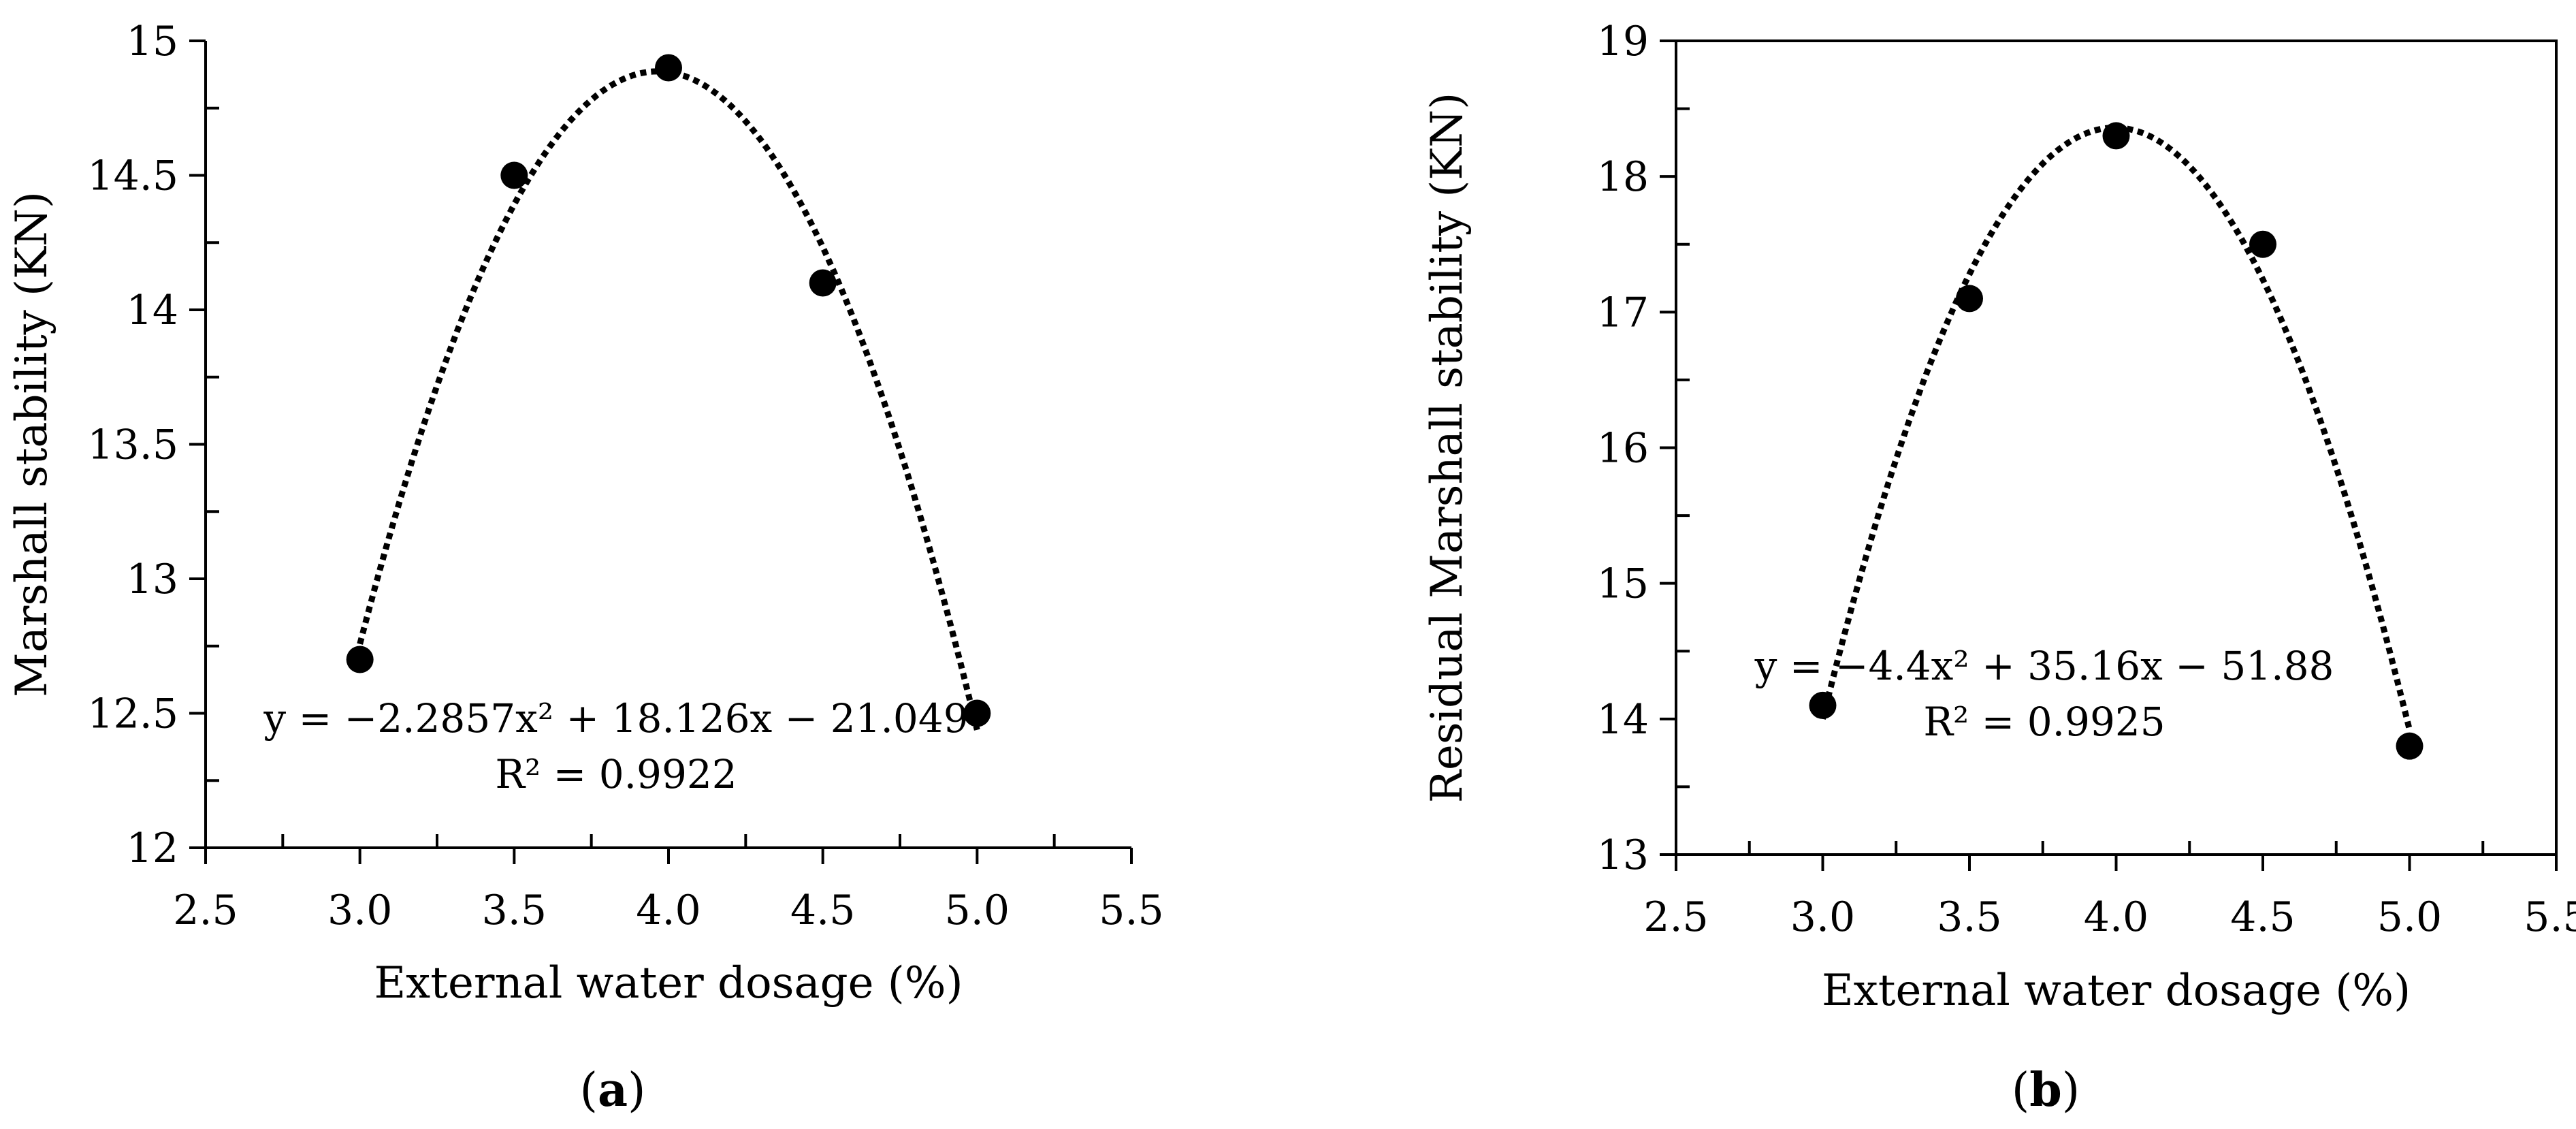  Describe the element at coordinates (133, 714) in the screenshot. I see `y-tick-label: 12.5` at that location.